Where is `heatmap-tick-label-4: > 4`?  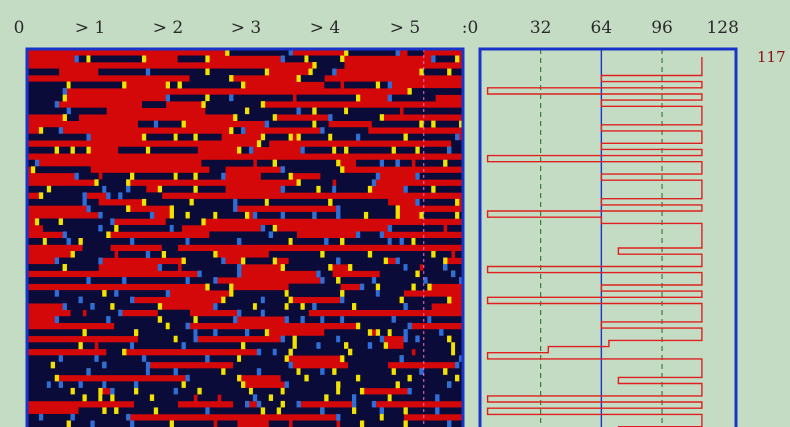 heatmap-tick-label-4: > 4 is located at coordinates (325, 28).